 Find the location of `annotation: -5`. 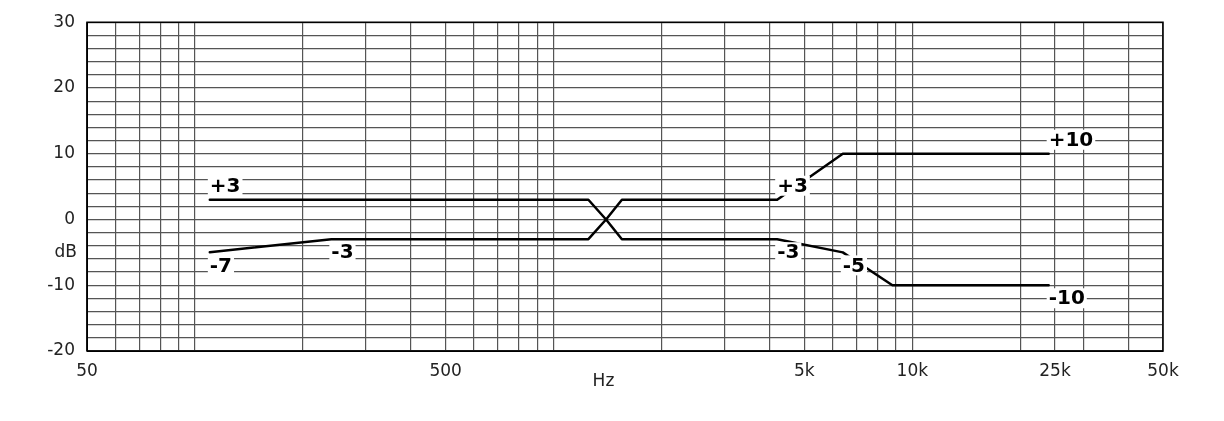

annotation: -5 is located at coordinates (853, 264).